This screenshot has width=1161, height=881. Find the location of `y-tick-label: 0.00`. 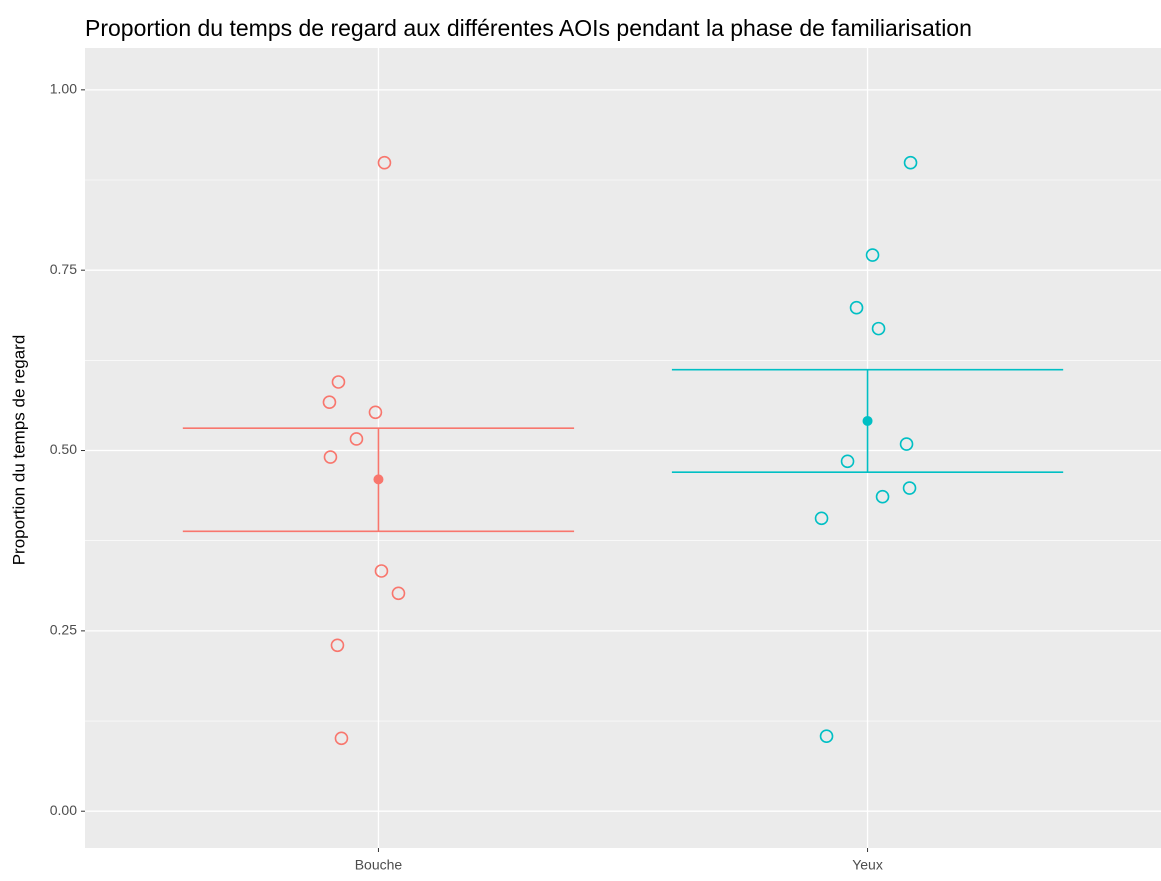

y-tick-label: 0.00 is located at coordinates (63, 810).